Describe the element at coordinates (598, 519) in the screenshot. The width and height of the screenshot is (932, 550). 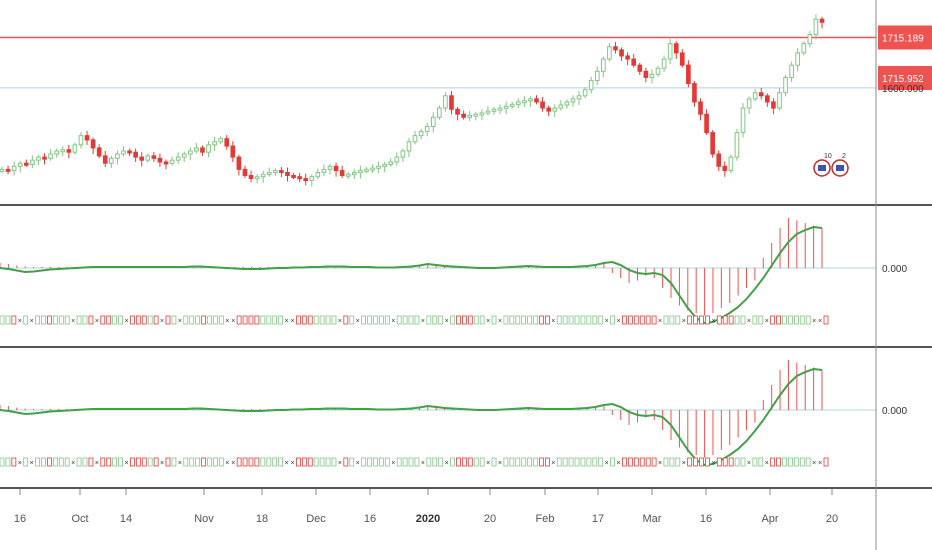
I see `time-tick-label: 17` at that location.